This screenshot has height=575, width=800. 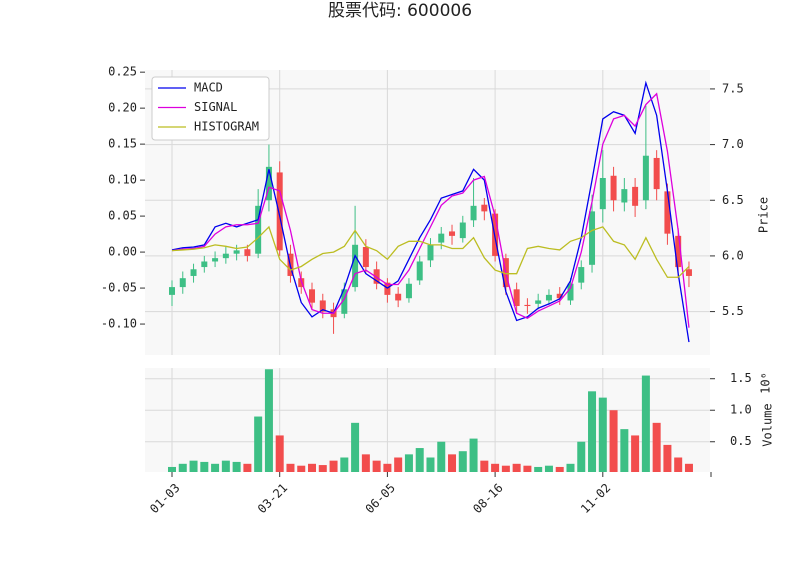 What do you see at coordinates (122, 144) in the screenshot?
I see `y-tick-label: 0.15` at bounding box center [122, 144].